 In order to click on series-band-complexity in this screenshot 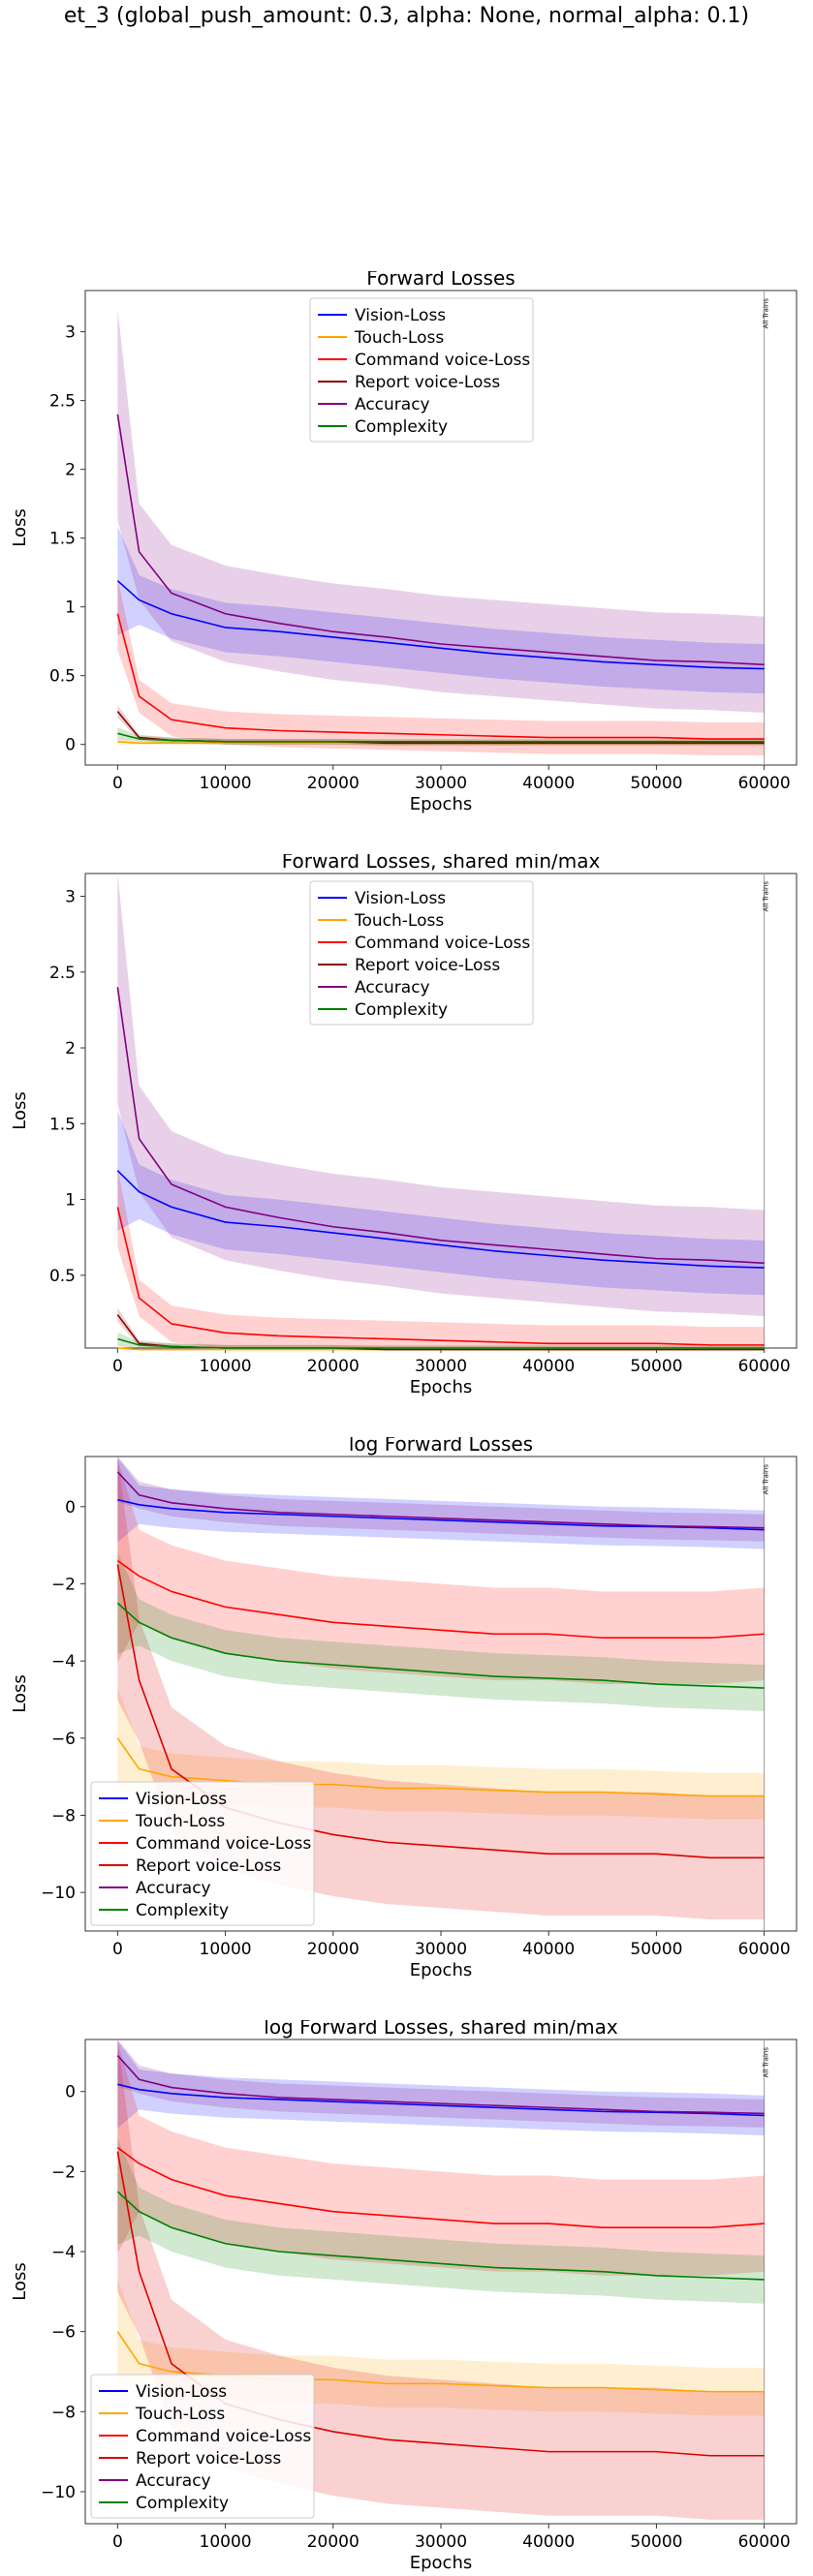, I will do `click(441, 1631)`.